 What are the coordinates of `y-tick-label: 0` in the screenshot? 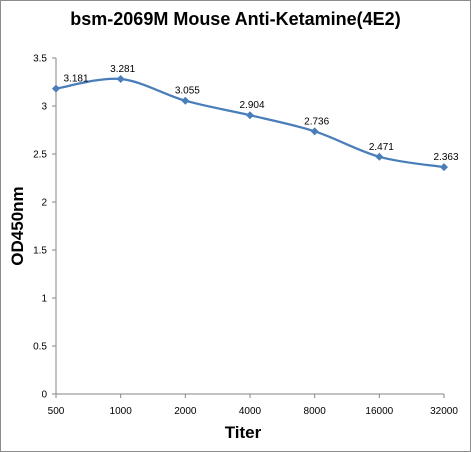 It's located at (44, 395).